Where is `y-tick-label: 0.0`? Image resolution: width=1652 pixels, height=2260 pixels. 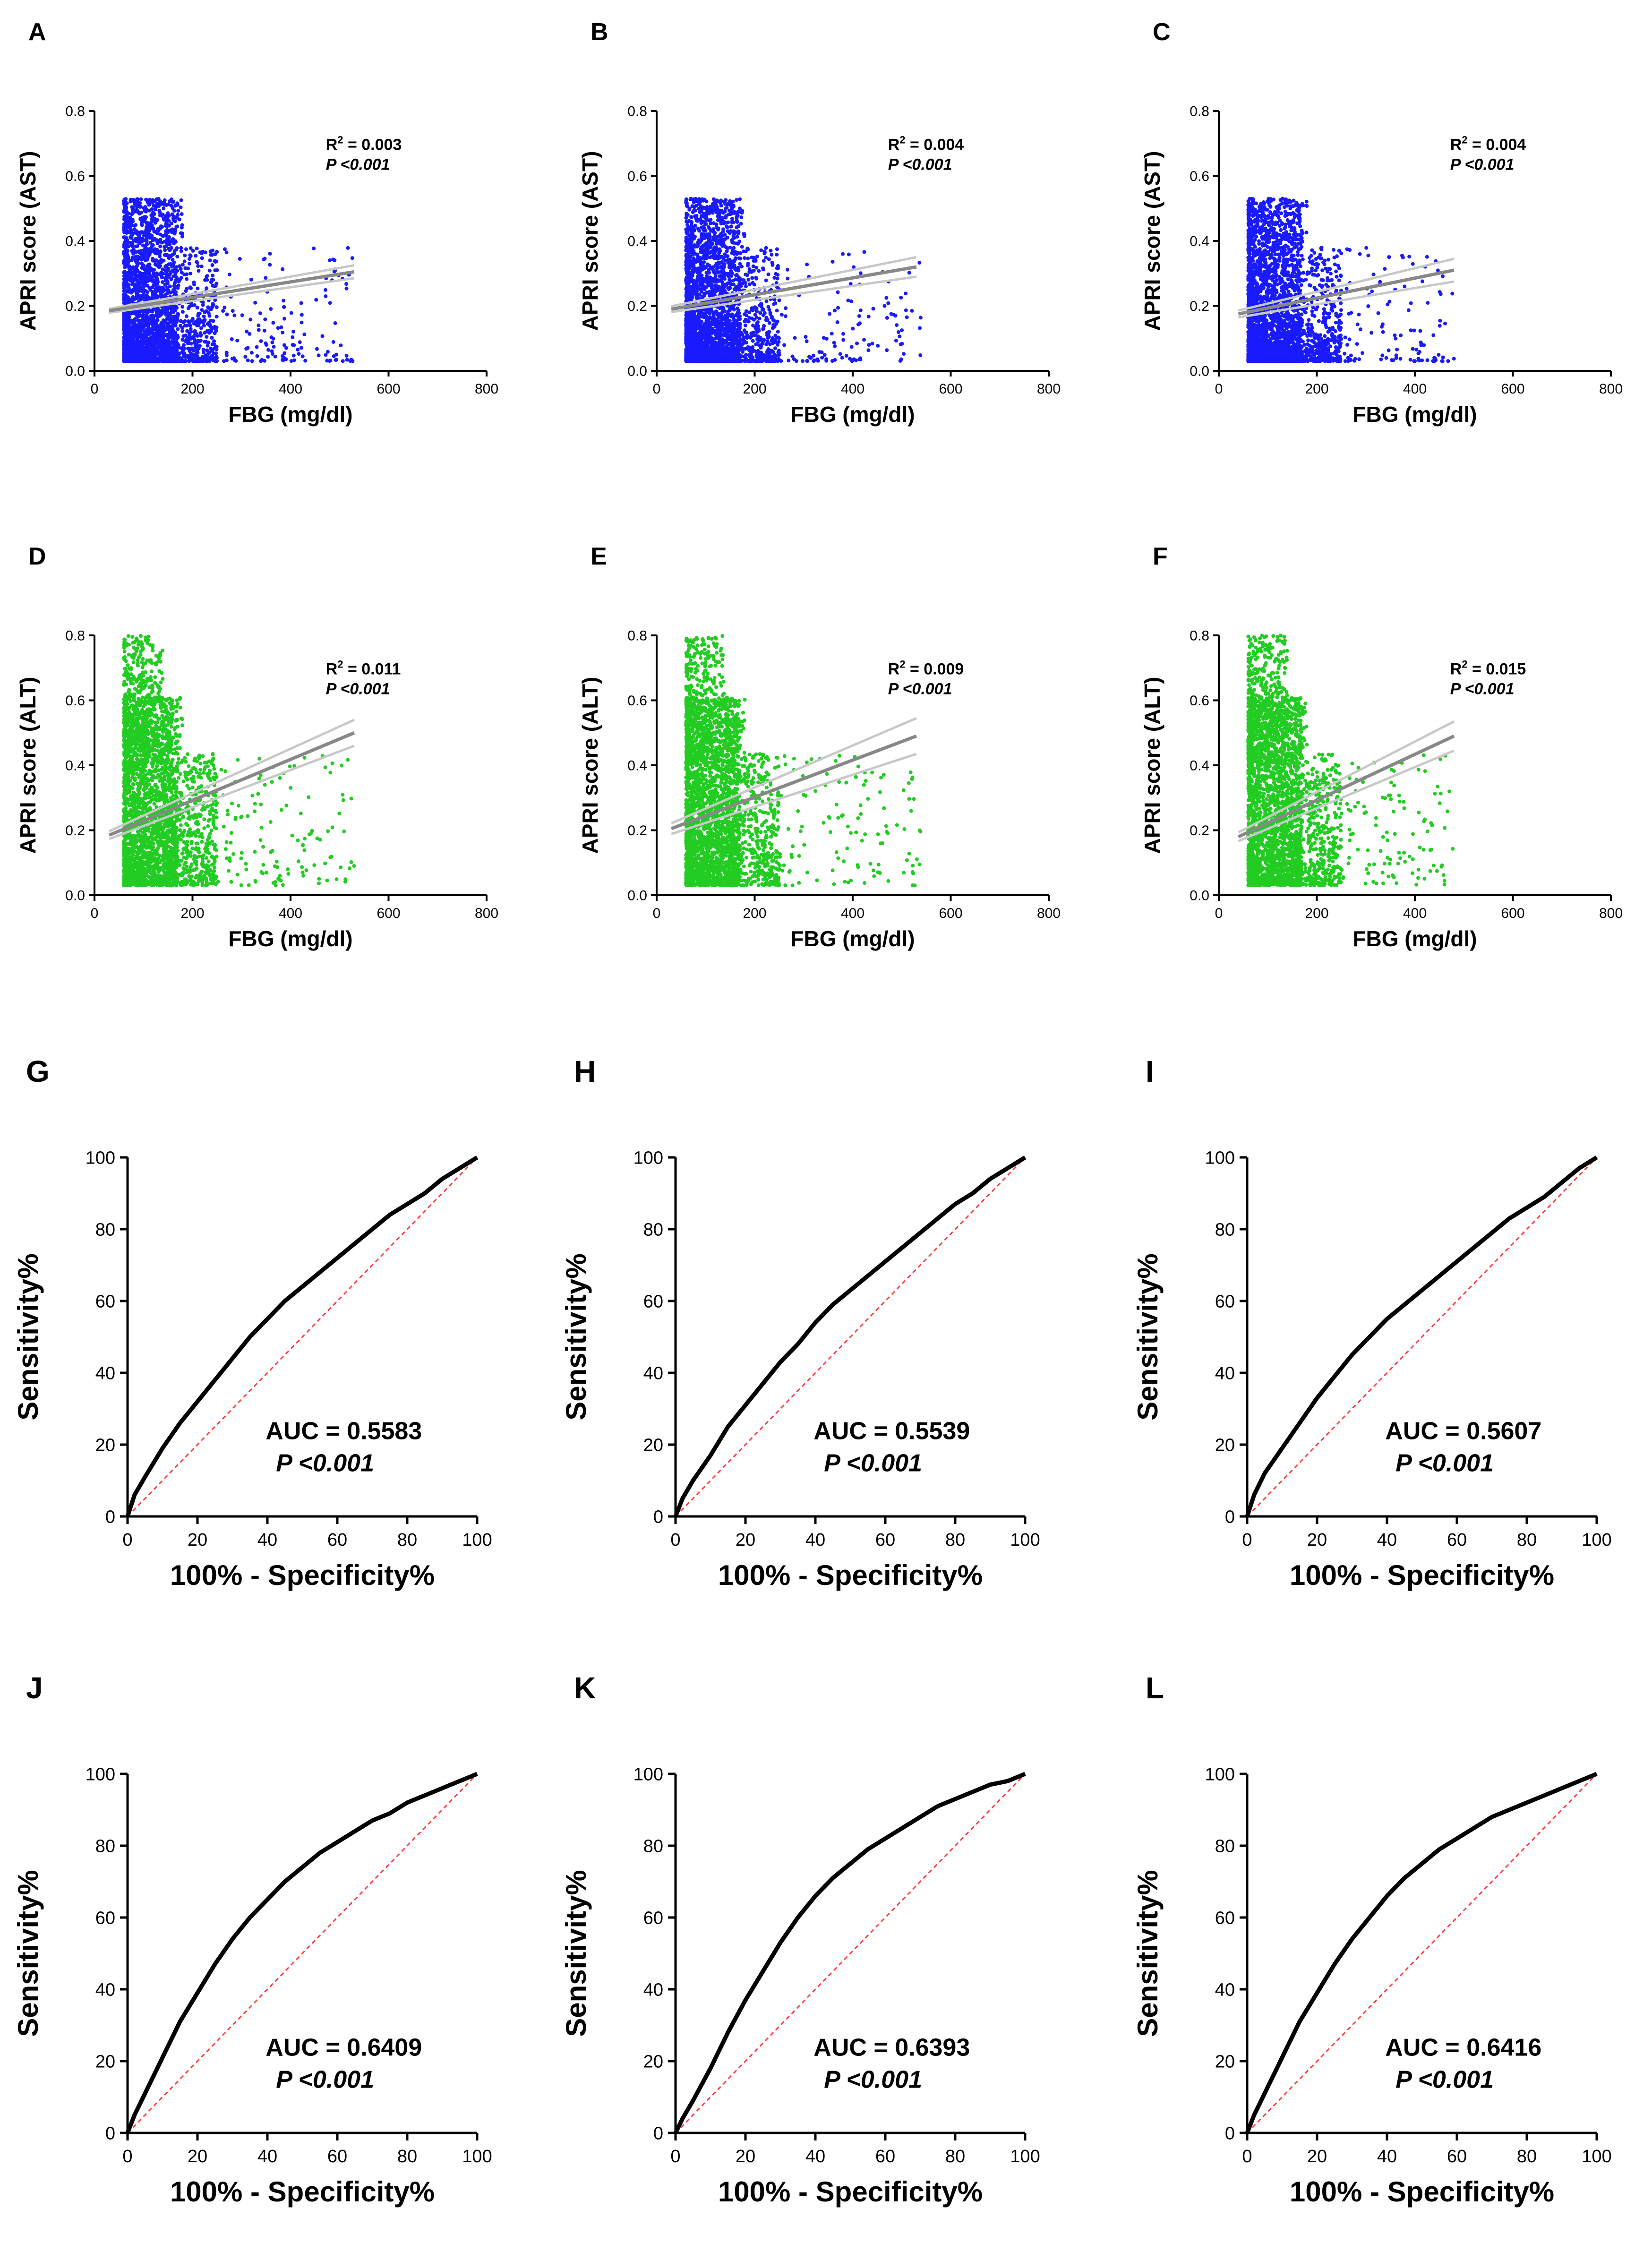
y-tick-label: 0.0 is located at coordinates (75, 371).